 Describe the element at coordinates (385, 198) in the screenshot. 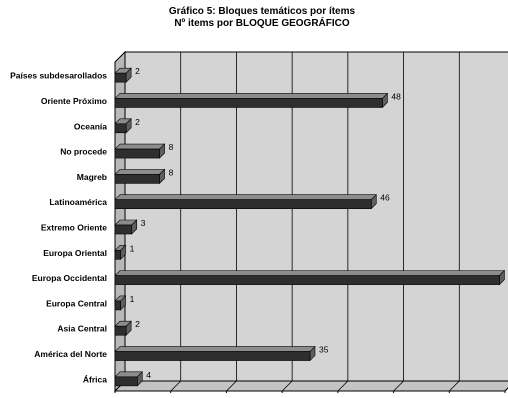

I see `data-label: 46` at that location.